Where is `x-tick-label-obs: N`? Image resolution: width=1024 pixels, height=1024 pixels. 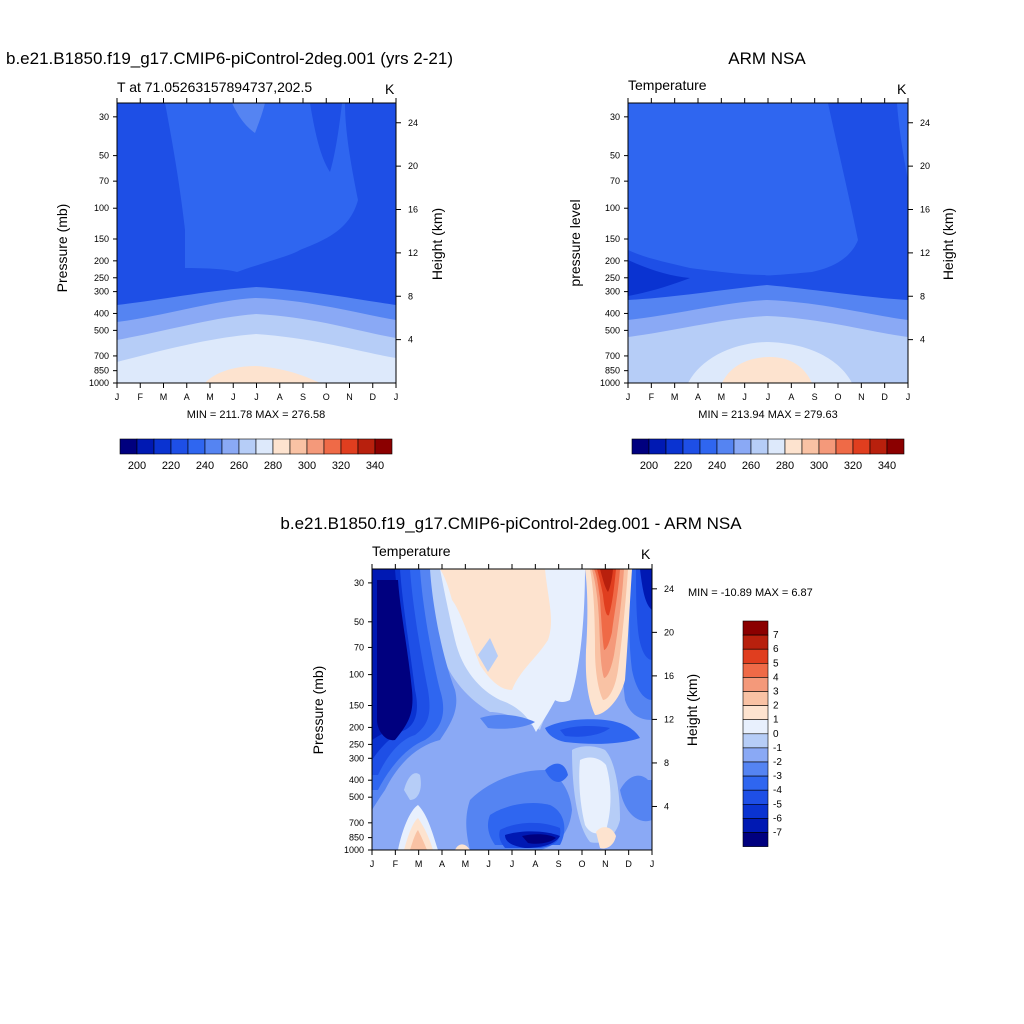
x-tick-label-obs: N is located at coordinates (861, 397).